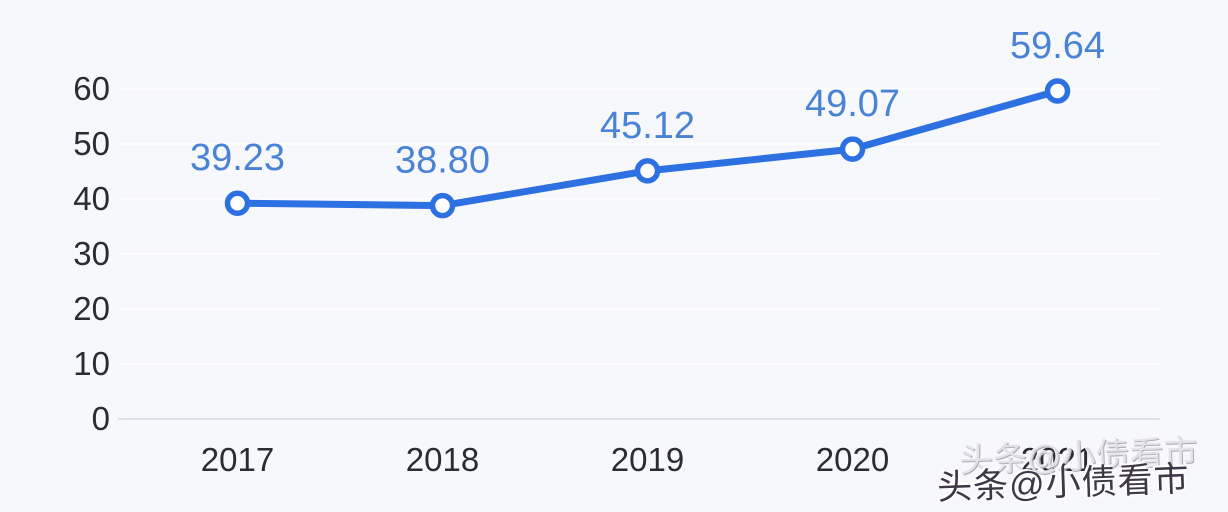 The width and height of the screenshot is (1228, 512). Describe the element at coordinates (91, 308) in the screenshot. I see `y-tick-label: 20` at that location.